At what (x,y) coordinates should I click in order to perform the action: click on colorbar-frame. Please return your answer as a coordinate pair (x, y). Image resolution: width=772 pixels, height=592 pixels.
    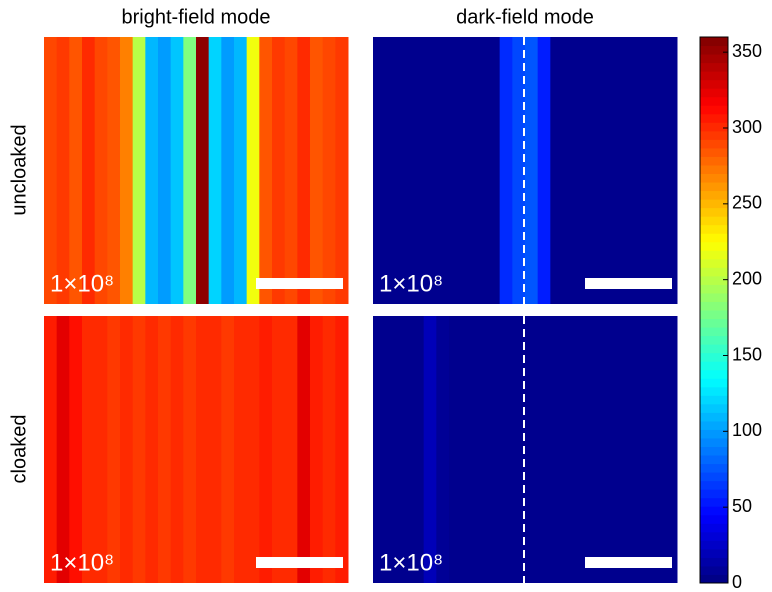
    Looking at the image, I should click on (714, 310).